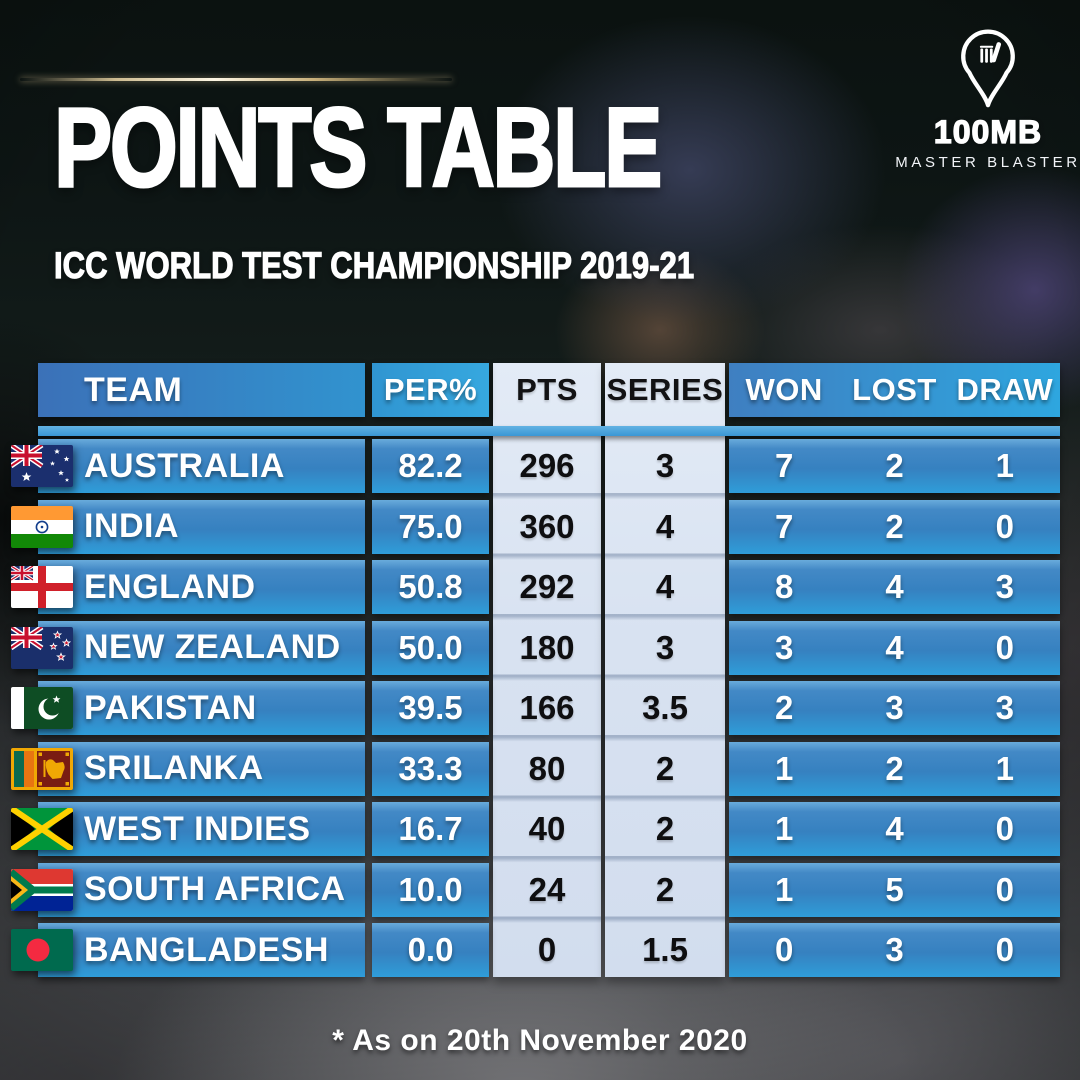  Describe the element at coordinates (665, 586) in the screenshot. I see `series-value: 4` at that location.